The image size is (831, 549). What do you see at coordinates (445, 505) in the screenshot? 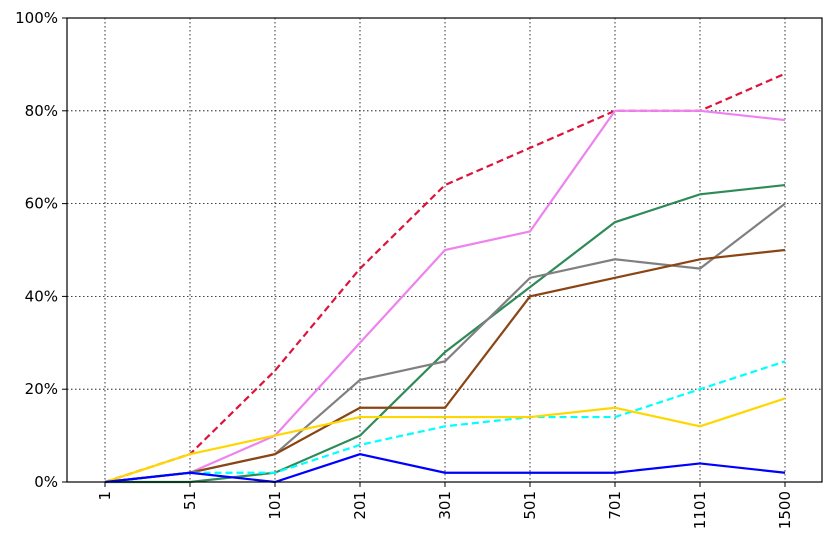
I see `x-tick-label: 301` at bounding box center [445, 505].